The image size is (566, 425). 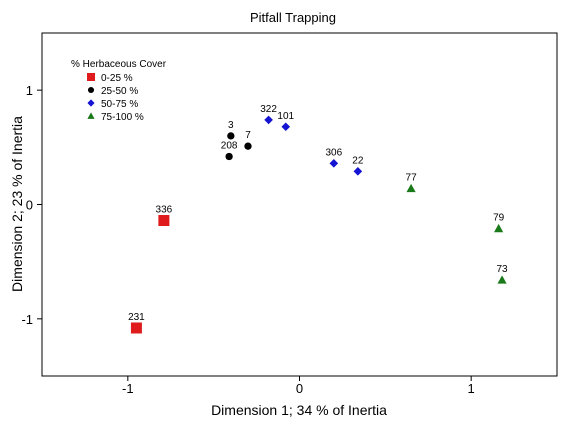 I want to click on legend-label: 25-50 %, so click(x=119, y=91).